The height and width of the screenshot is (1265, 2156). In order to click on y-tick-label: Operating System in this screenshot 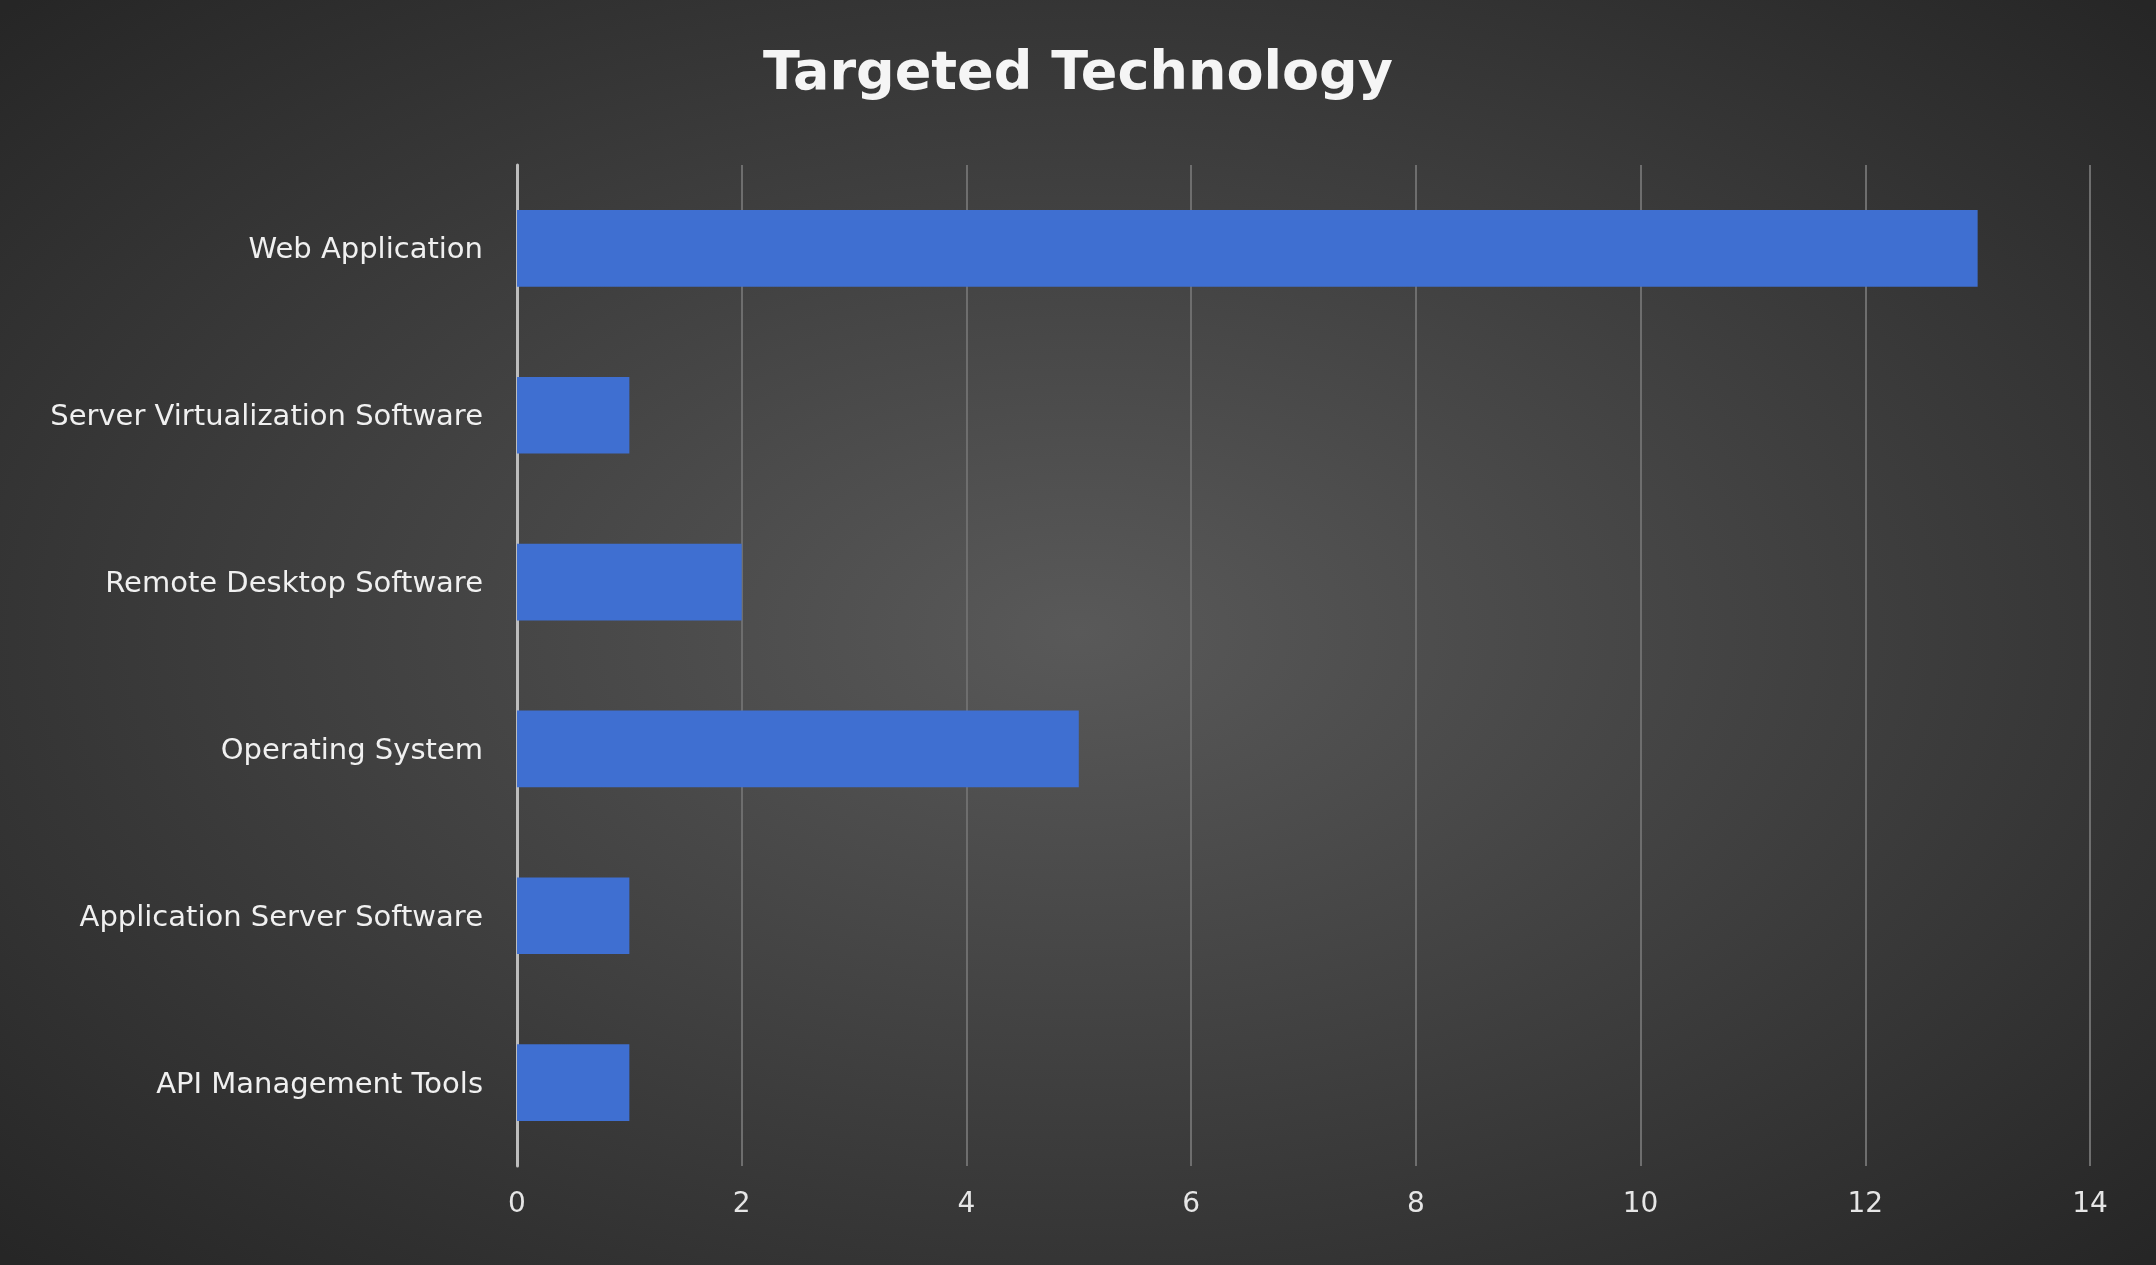, I will do `click(351, 748)`.